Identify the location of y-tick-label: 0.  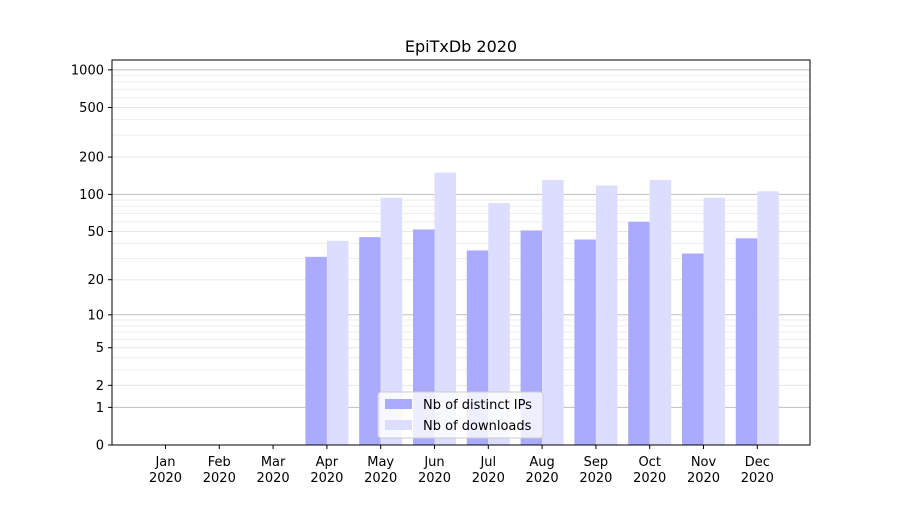
(100, 446).